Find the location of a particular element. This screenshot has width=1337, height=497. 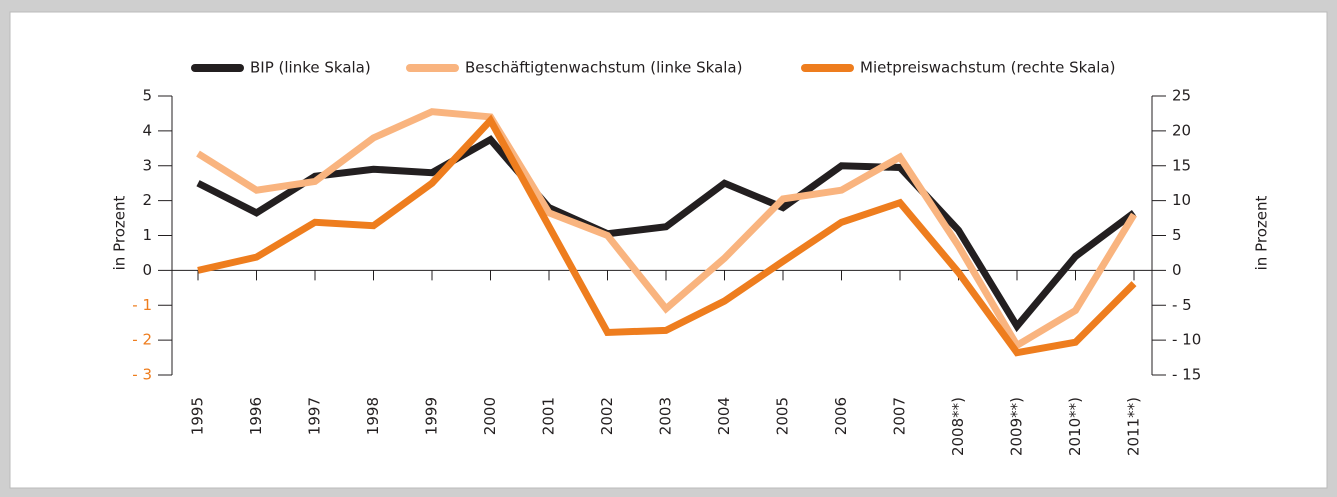

y-tick-label: 3 is located at coordinates (147, 165).